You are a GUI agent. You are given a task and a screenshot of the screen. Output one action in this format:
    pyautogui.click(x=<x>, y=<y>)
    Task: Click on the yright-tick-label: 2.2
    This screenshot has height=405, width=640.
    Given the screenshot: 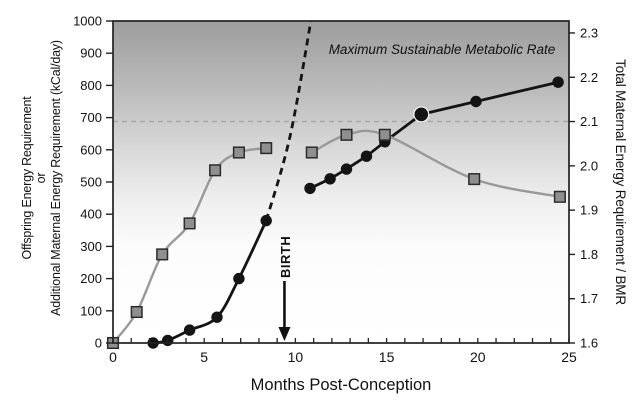 What is the action you would take?
    pyautogui.click(x=589, y=77)
    